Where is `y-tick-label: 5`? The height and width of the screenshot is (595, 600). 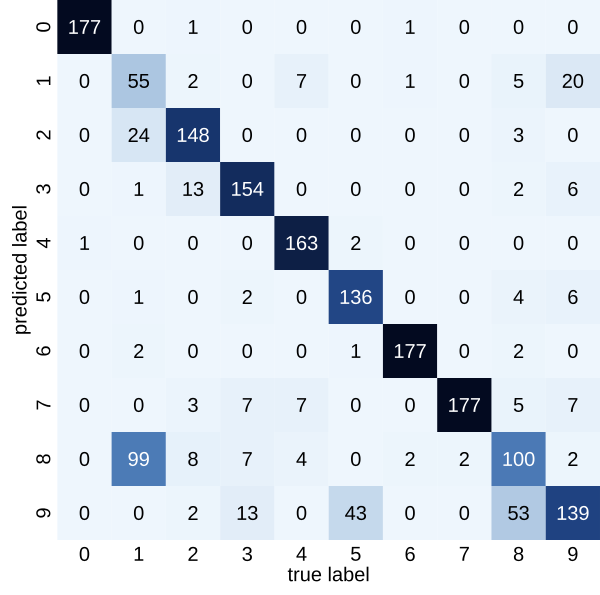
y-tick-label: 5 is located at coordinates (43, 297).